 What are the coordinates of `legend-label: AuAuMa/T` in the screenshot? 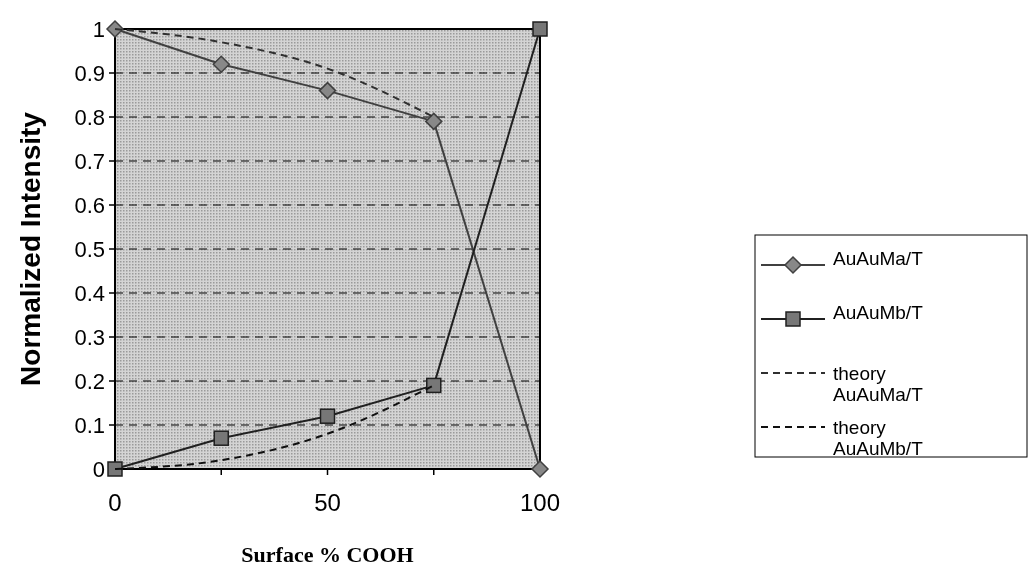 It's located at (878, 258).